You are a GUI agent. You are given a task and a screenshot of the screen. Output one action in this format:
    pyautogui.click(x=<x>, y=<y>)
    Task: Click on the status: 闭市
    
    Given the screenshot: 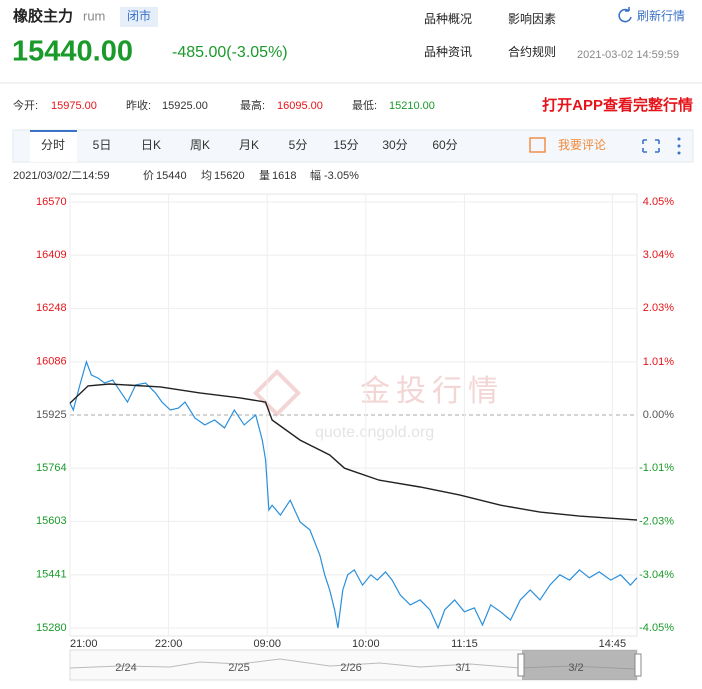 What is the action you would take?
    pyautogui.click(x=139, y=15)
    